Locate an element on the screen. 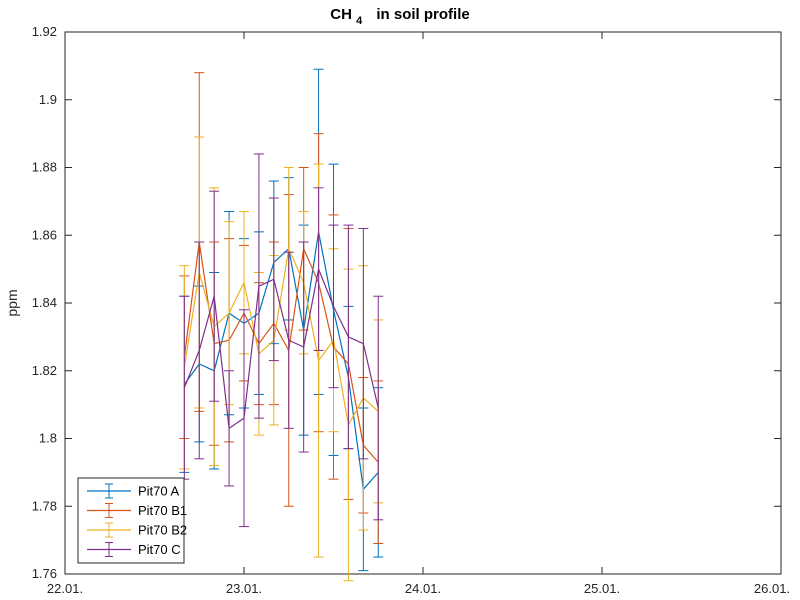  legend-label: Pit70 B2 is located at coordinates (162, 530).